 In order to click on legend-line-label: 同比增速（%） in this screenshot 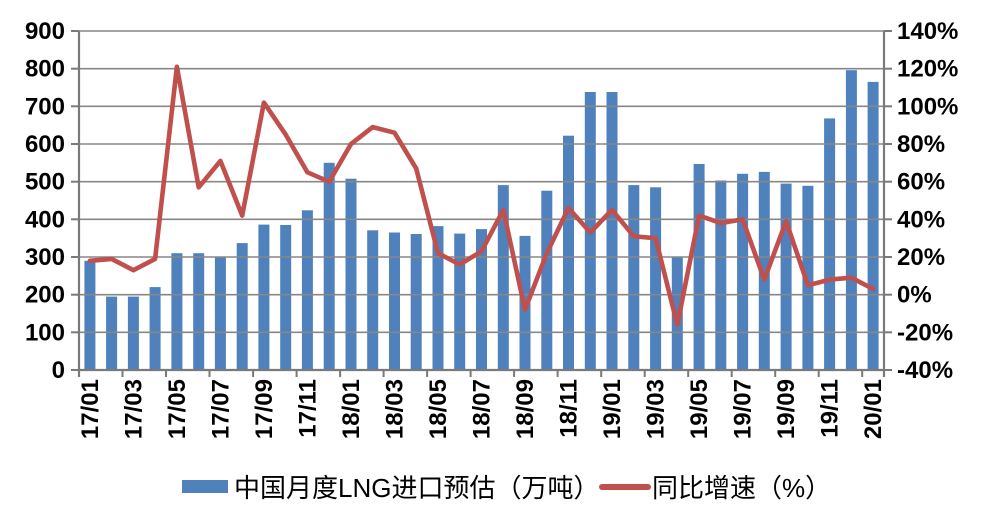, I will do `click(741, 488)`.